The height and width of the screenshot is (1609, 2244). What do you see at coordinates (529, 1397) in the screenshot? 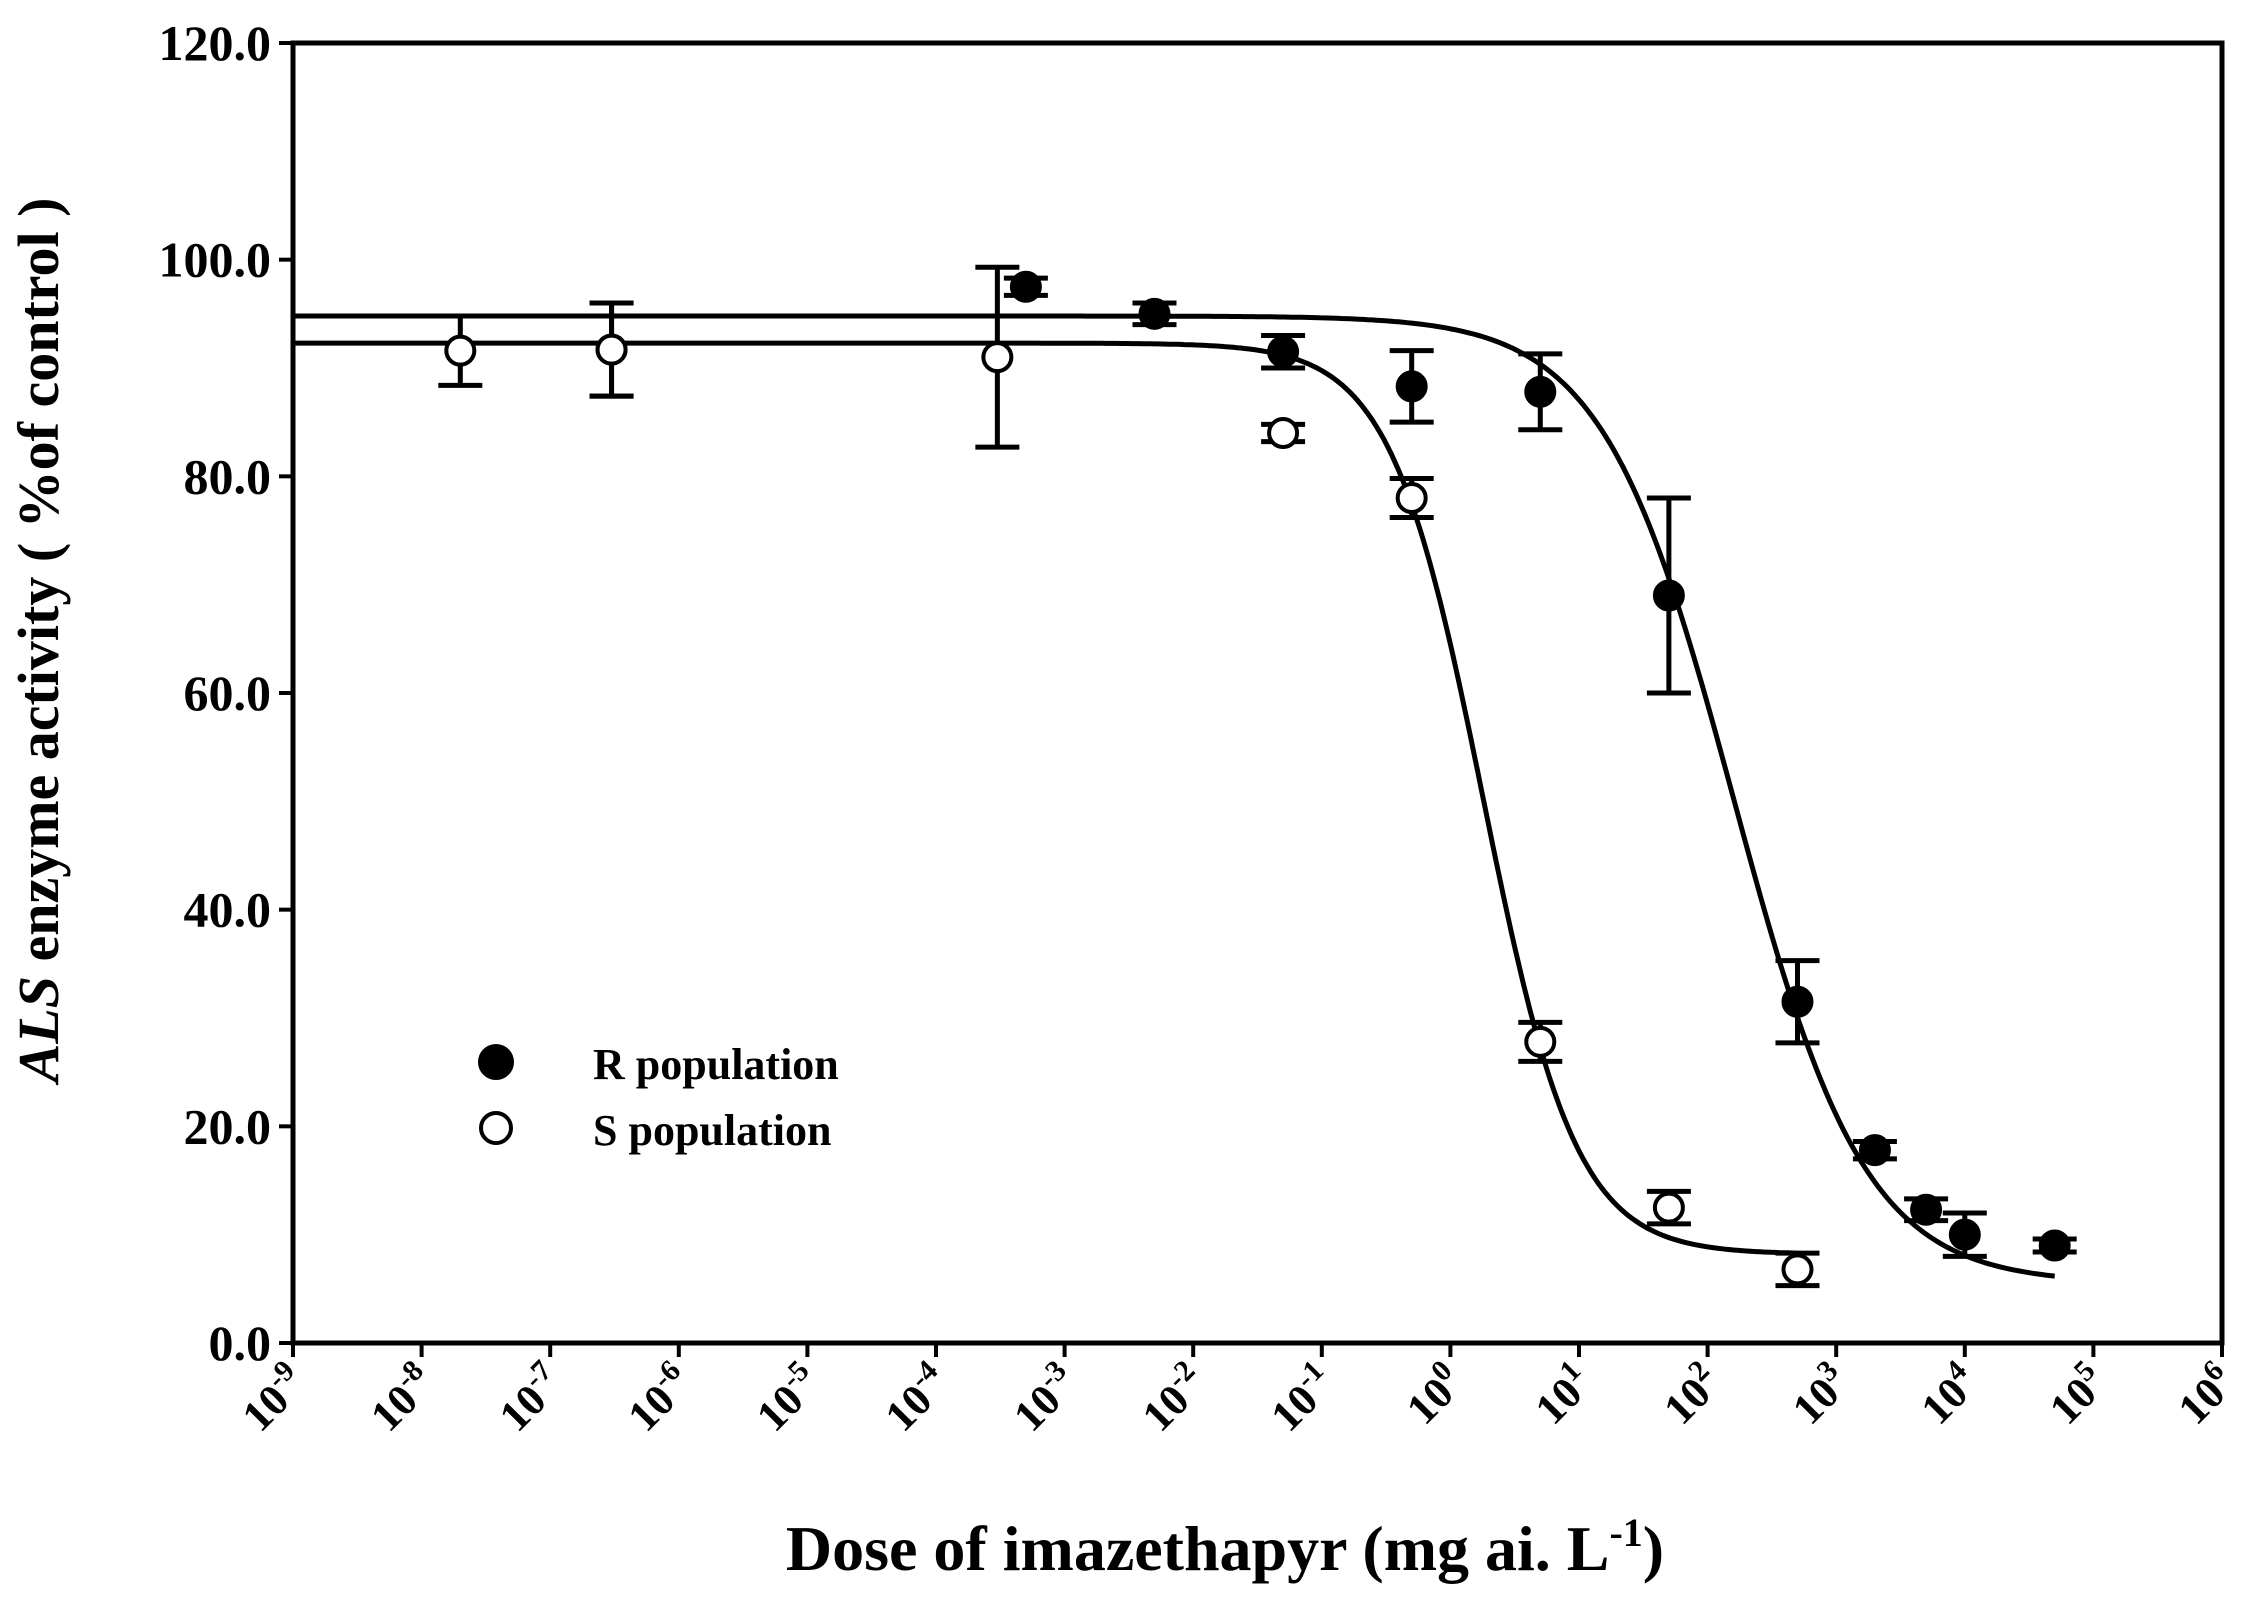
I see `x-tick-label: 10-7` at bounding box center [529, 1397].